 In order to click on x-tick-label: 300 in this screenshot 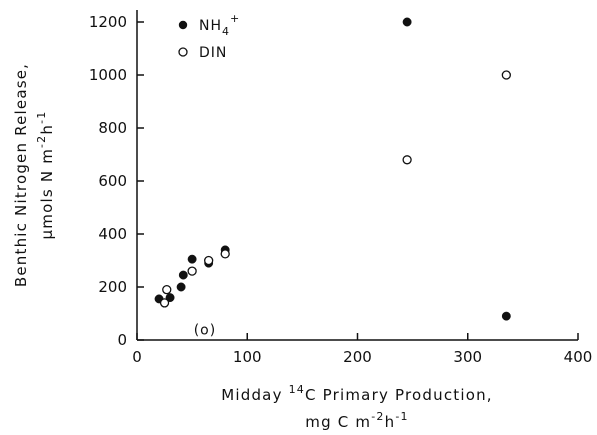, I will do `click(467, 357)`.